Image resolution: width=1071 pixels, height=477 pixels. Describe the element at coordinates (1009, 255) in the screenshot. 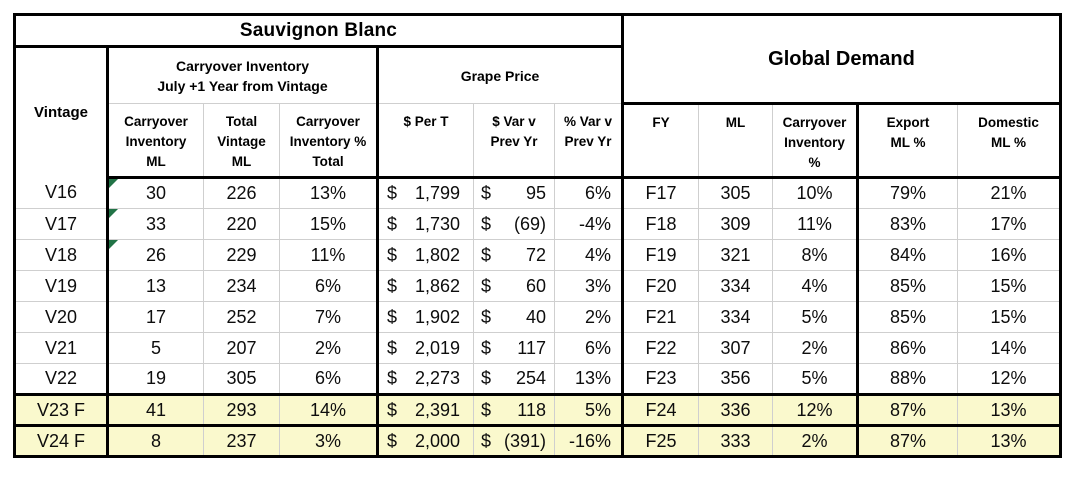

I see `cell-domestic-ml-pct: 16%` at that location.